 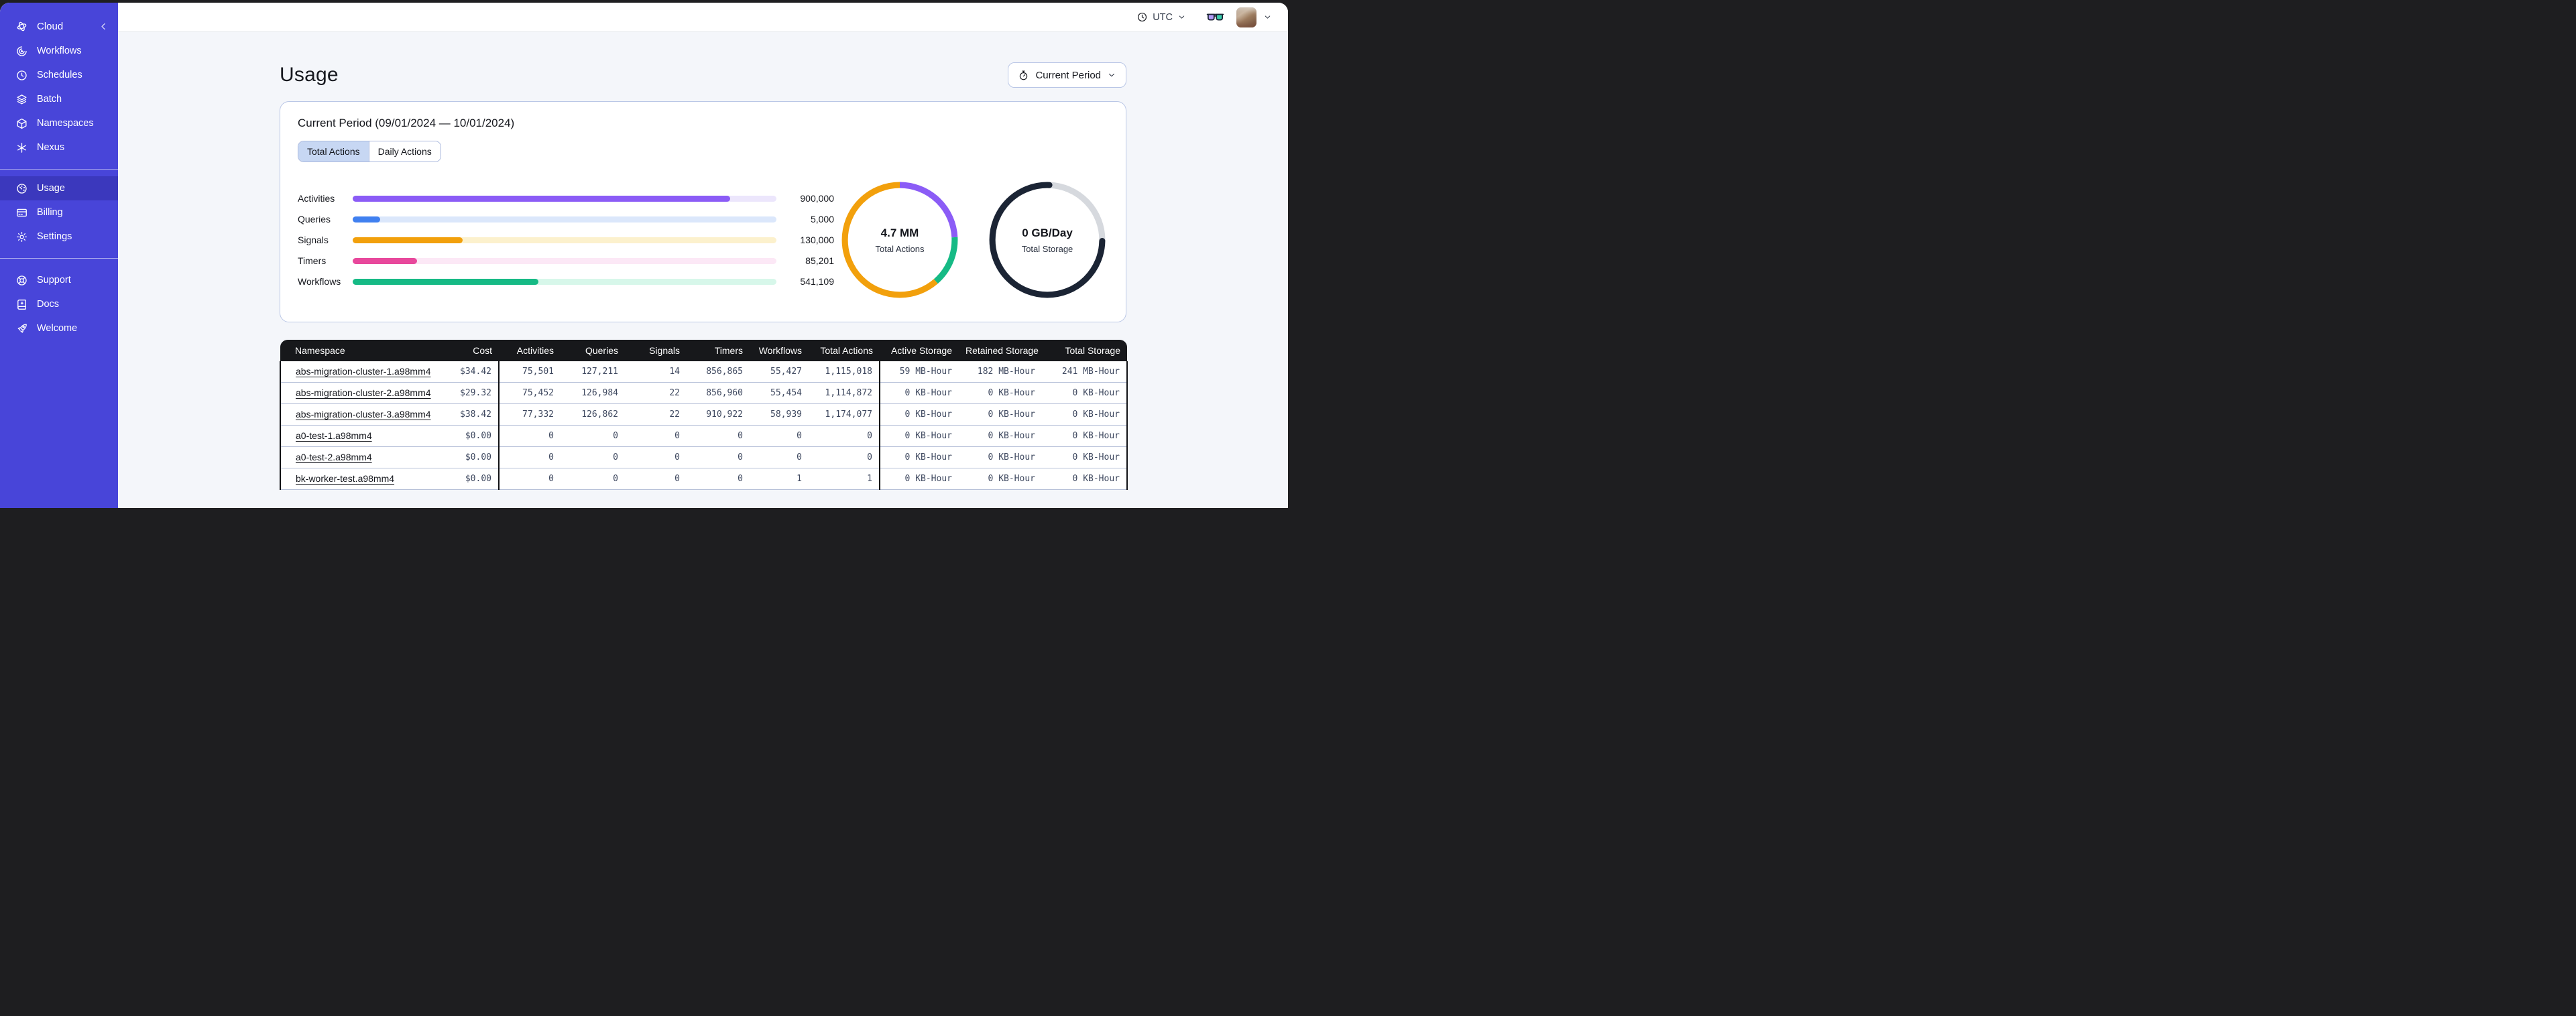 What do you see at coordinates (316, 198) in the screenshot?
I see `bar-label: Activities` at bounding box center [316, 198].